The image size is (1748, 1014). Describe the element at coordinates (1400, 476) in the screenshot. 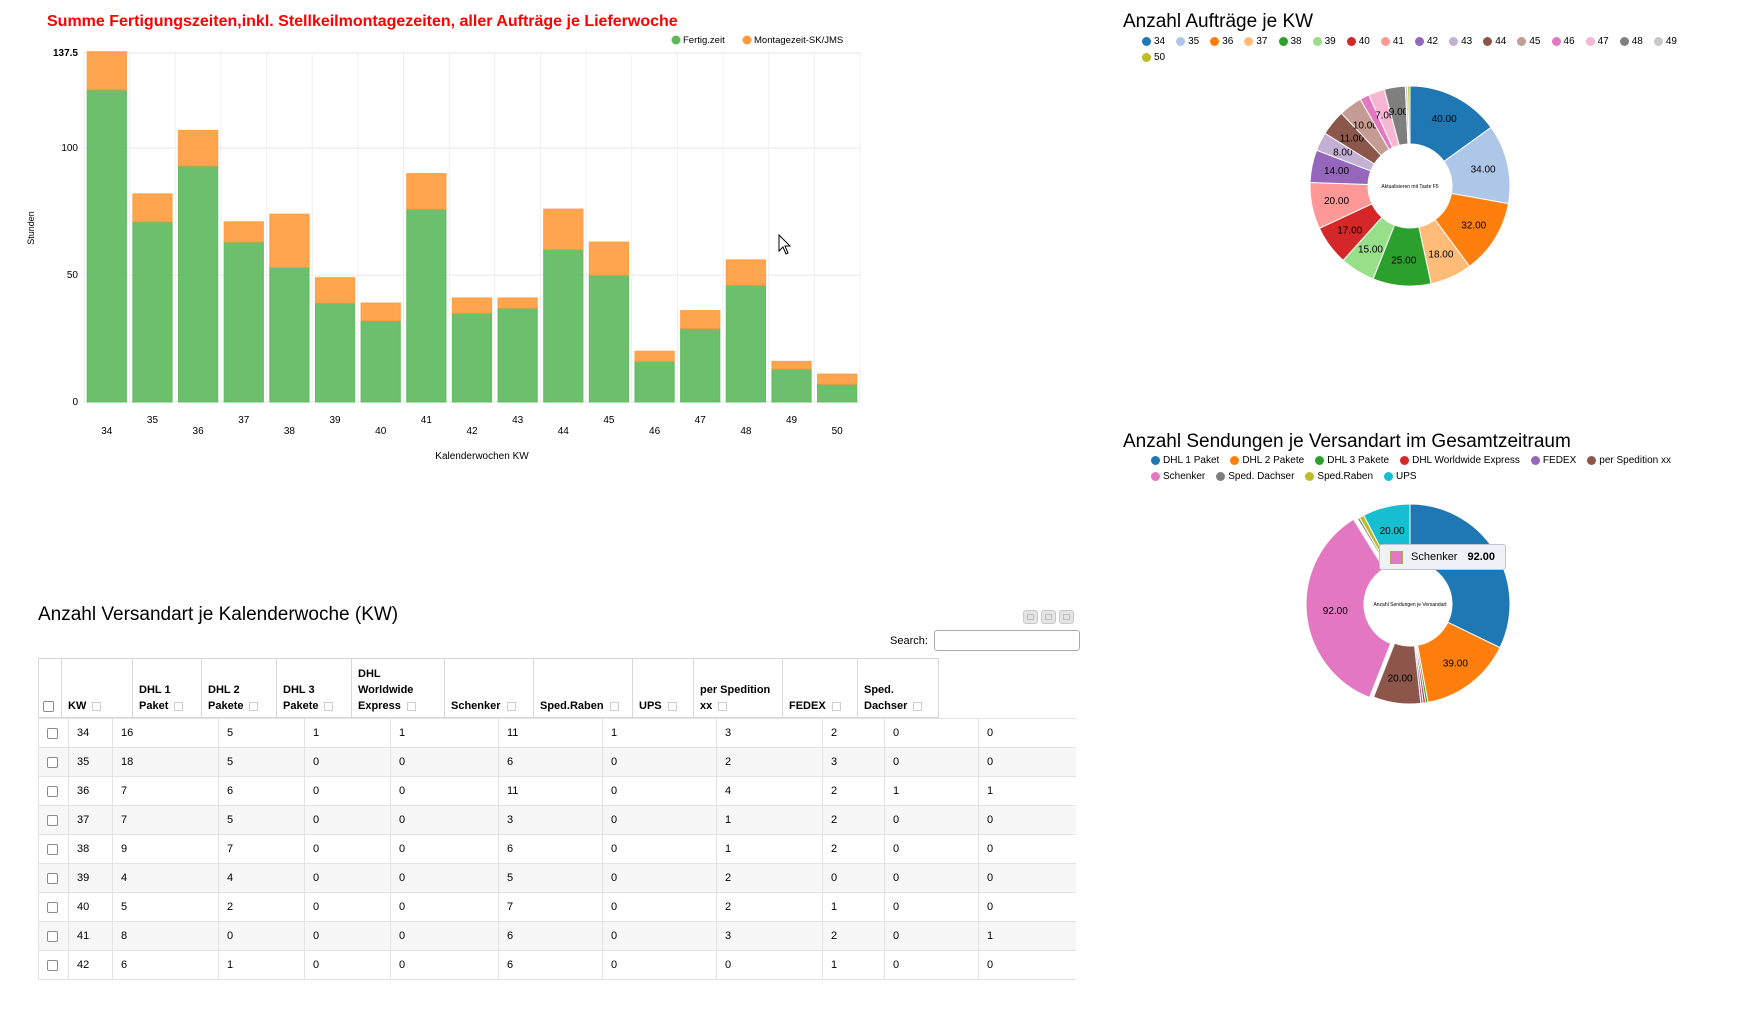

I see `legend-item: UPS` at that location.